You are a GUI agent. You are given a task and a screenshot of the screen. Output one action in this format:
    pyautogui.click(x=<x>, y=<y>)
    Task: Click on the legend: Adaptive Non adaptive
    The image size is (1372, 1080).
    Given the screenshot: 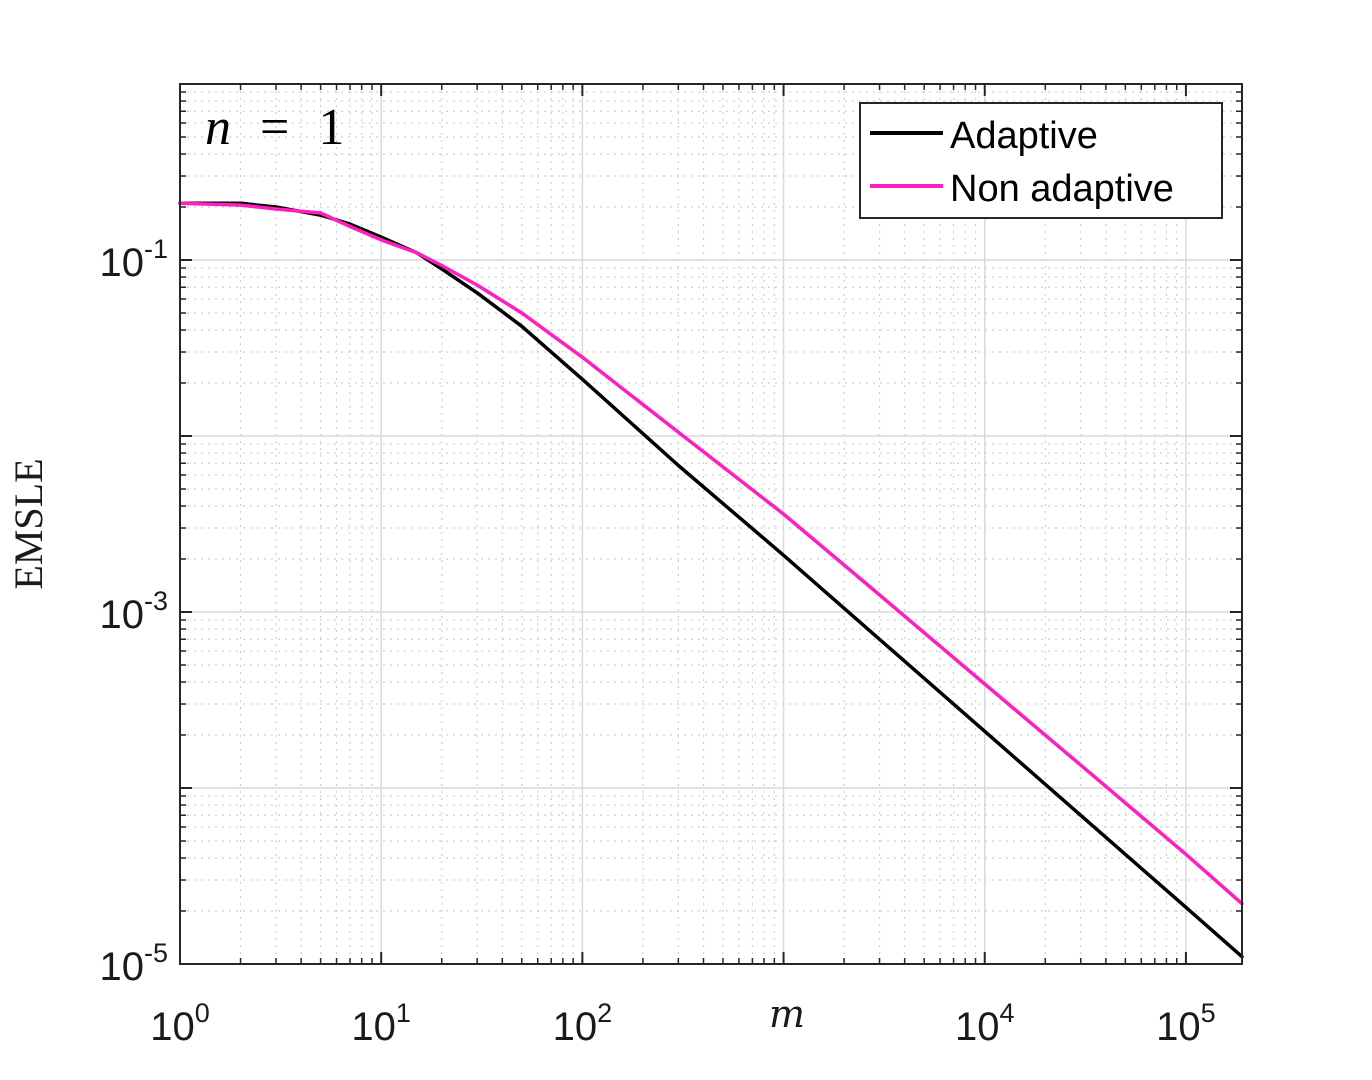 What is the action you would take?
    pyautogui.click(x=1041, y=160)
    